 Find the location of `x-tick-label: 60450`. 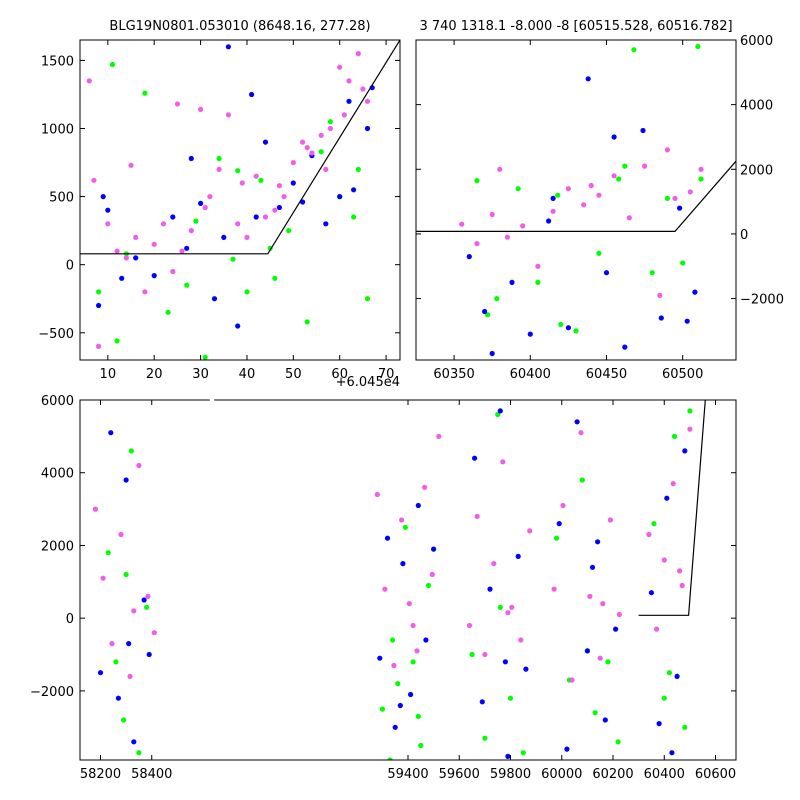

x-tick-label: 60450 is located at coordinates (606, 374).